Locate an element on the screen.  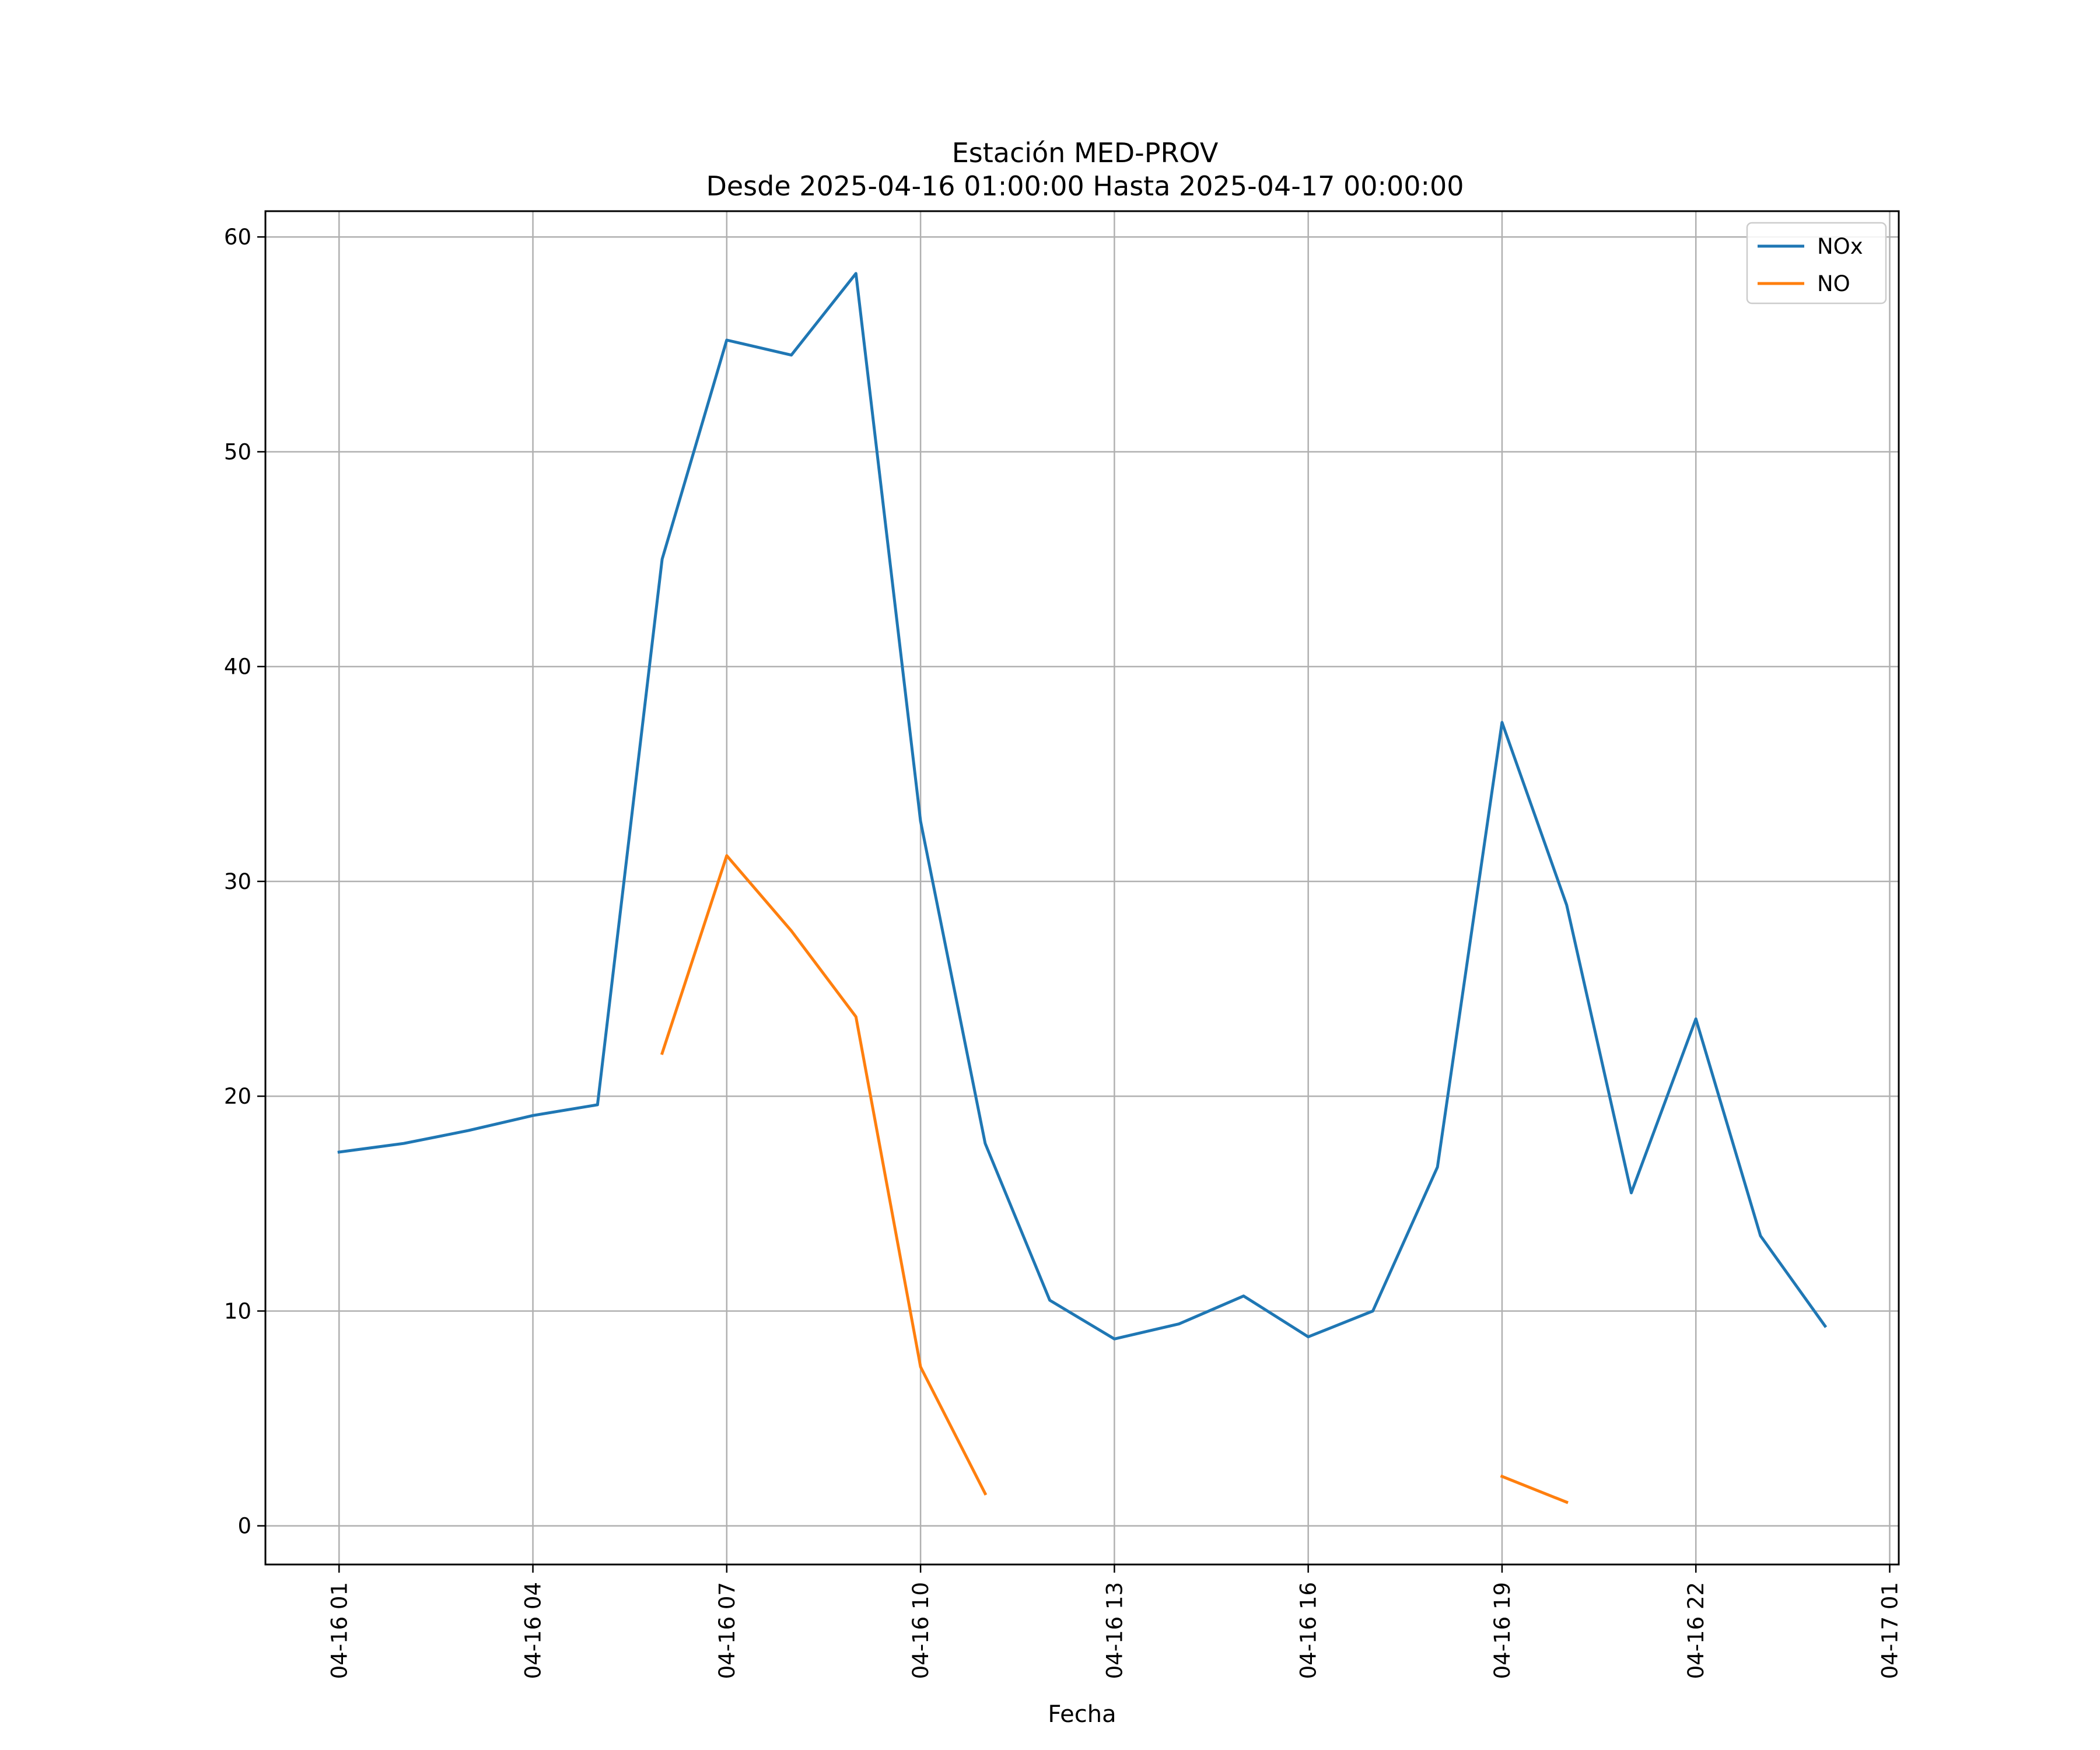
y-tick-label: 0 is located at coordinates (244, 1526).